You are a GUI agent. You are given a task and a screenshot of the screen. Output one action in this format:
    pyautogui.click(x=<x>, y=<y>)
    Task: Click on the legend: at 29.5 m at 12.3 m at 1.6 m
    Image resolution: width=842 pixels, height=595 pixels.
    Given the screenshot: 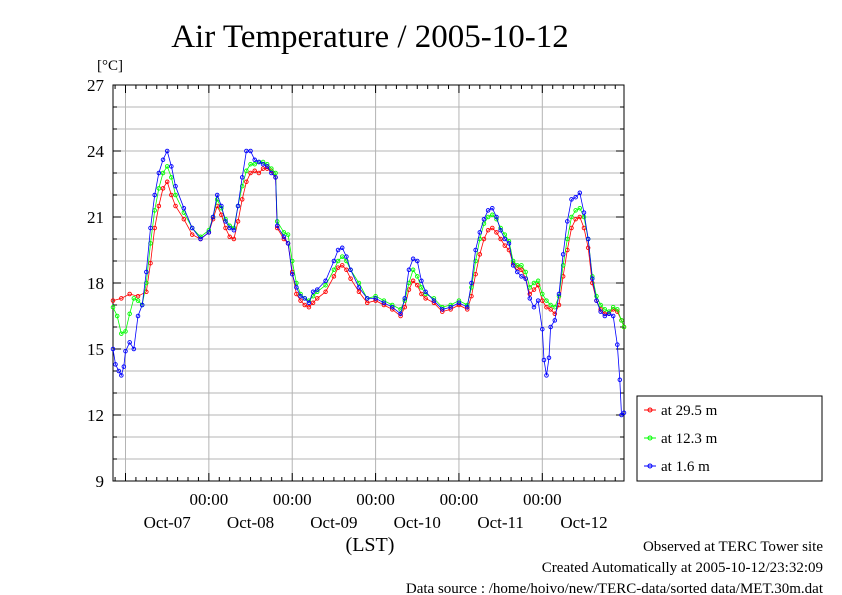 What is the action you would take?
    pyautogui.click(x=729, y=438)
    